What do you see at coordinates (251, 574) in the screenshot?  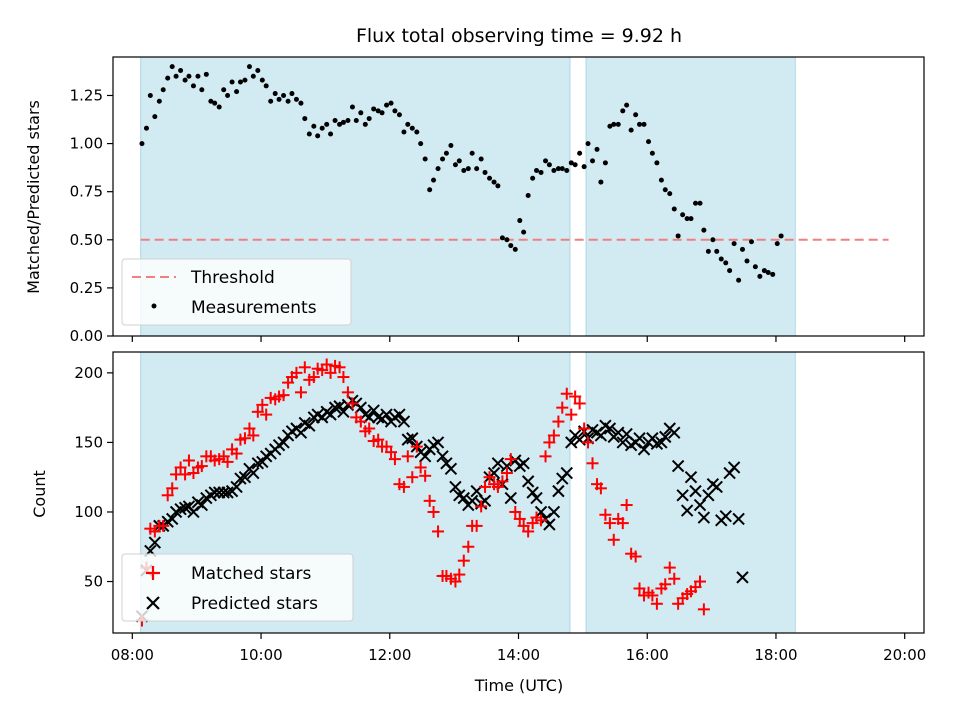 I see `legend-matched-label: Matched stars` at bounding box center [251, 574].